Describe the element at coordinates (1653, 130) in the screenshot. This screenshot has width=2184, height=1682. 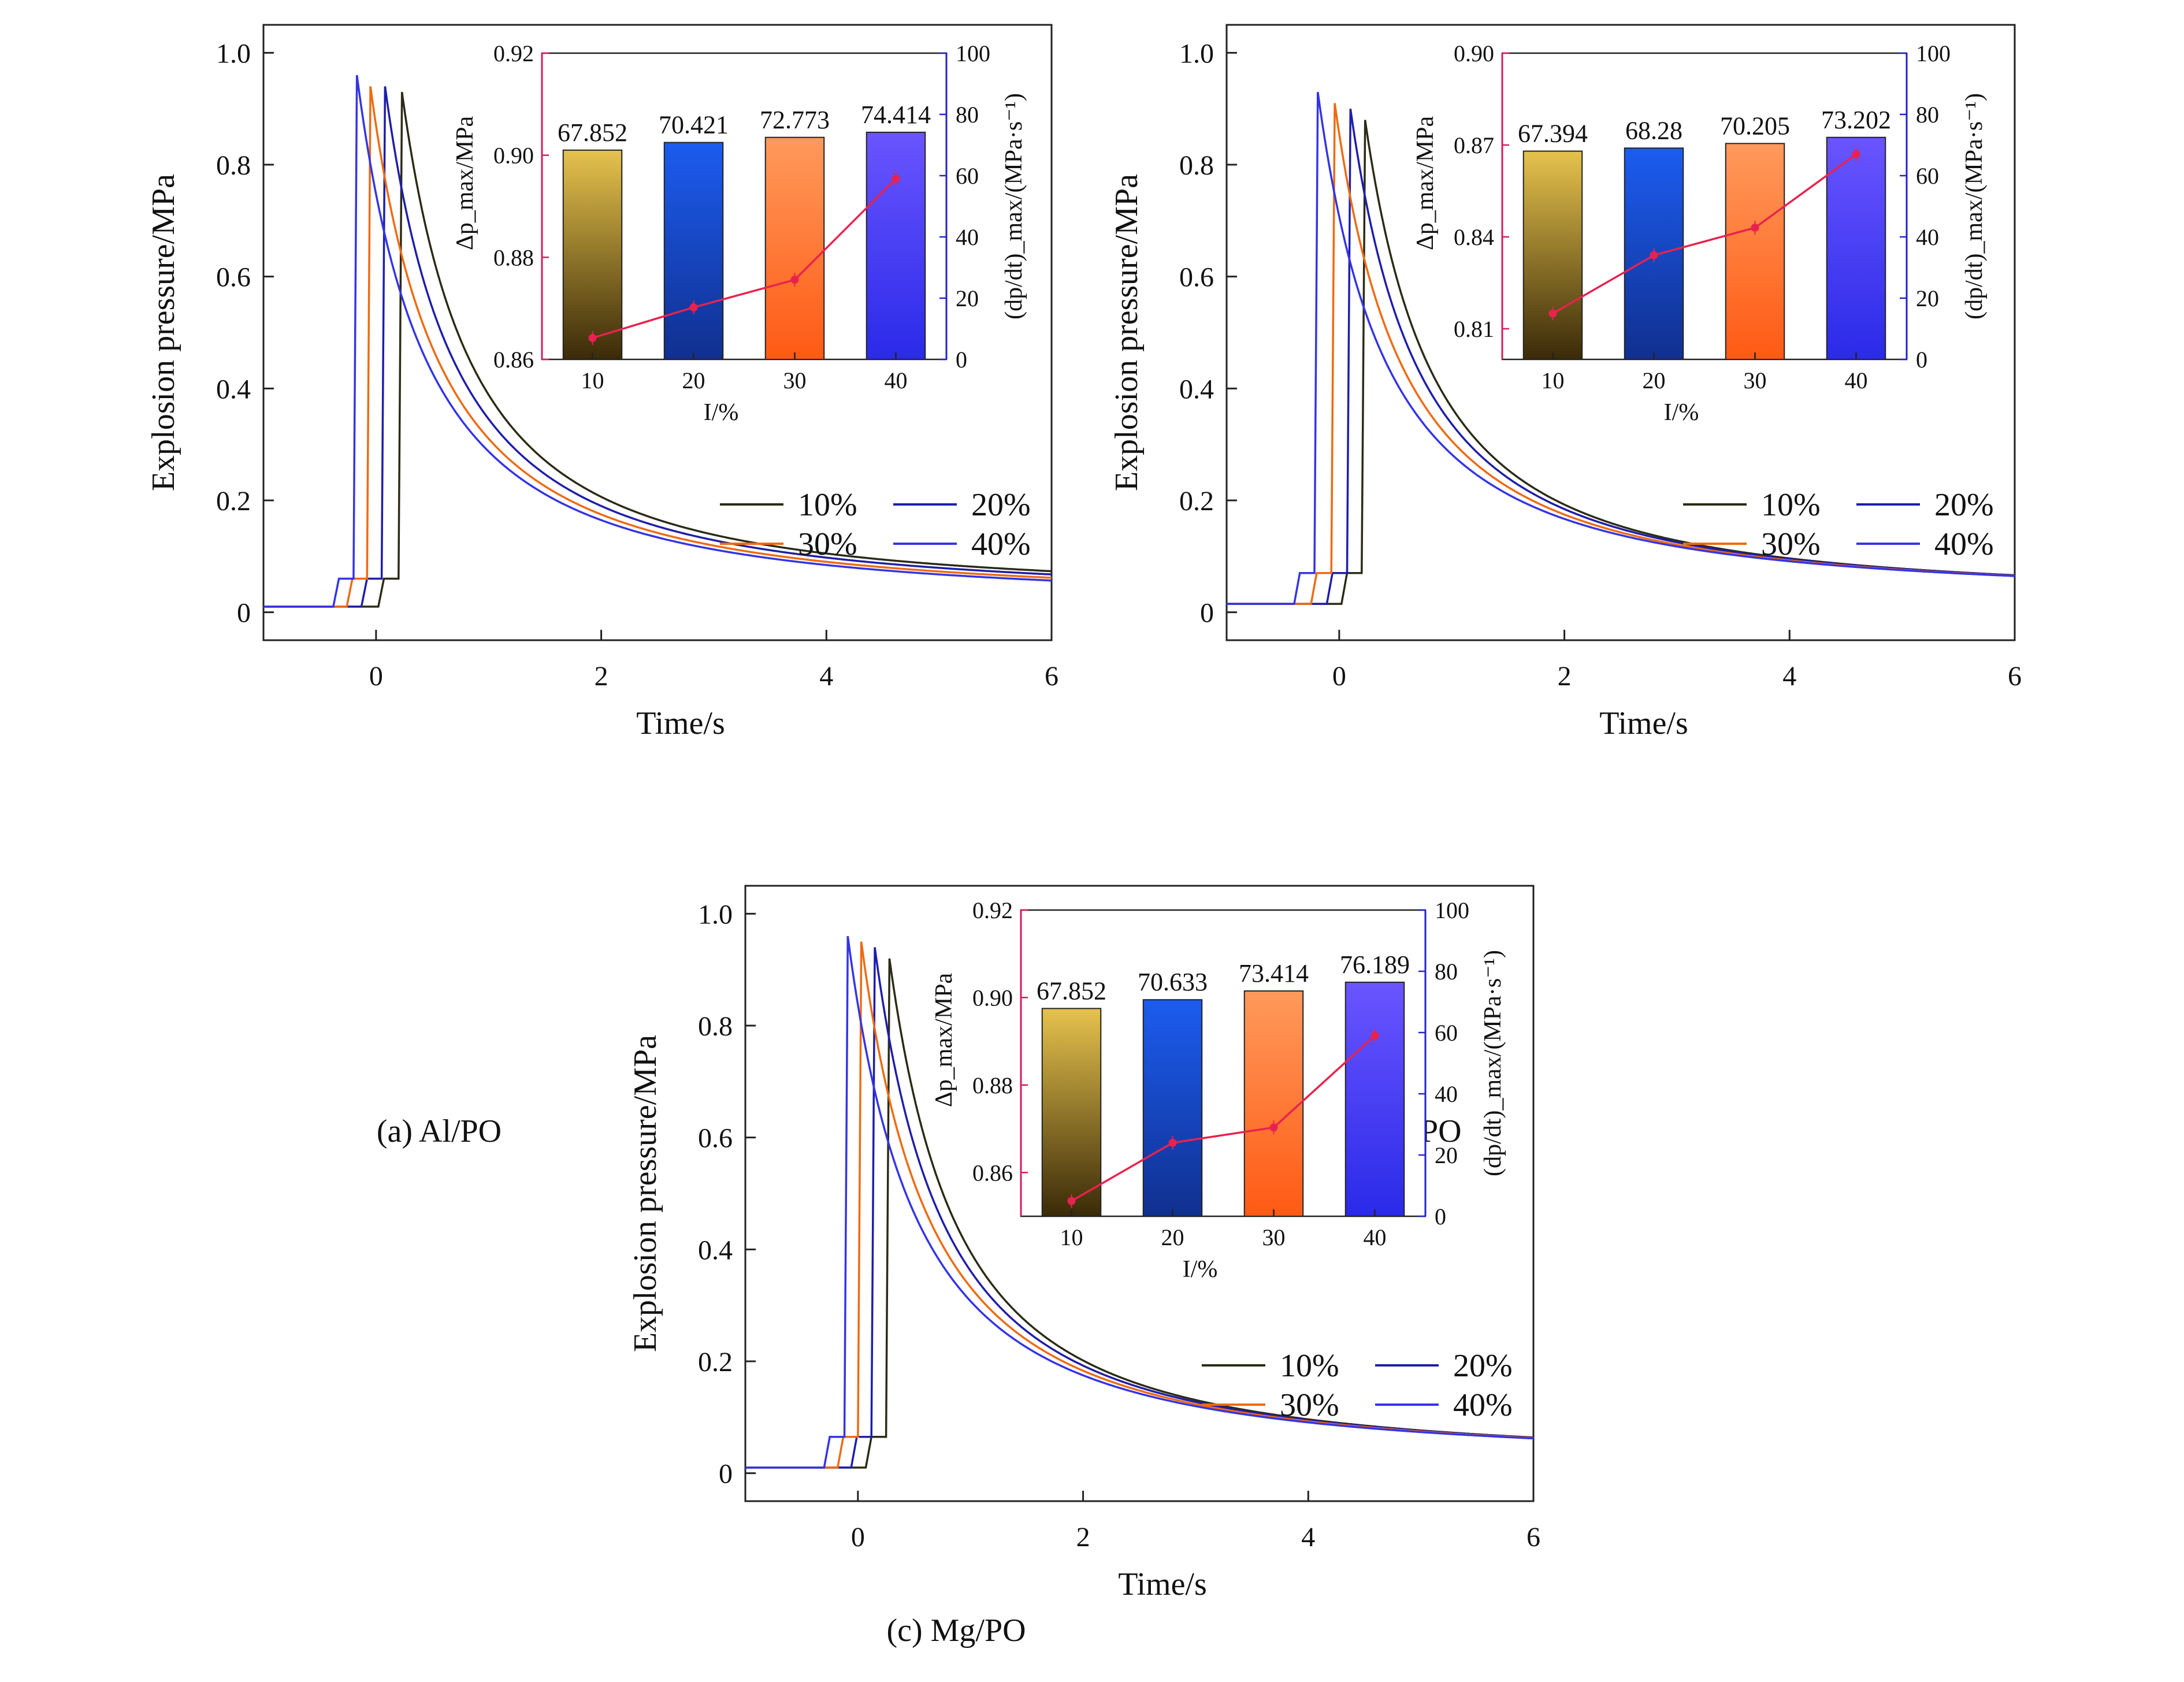
I see `inset-bar-value-label: 68.28` at that location.